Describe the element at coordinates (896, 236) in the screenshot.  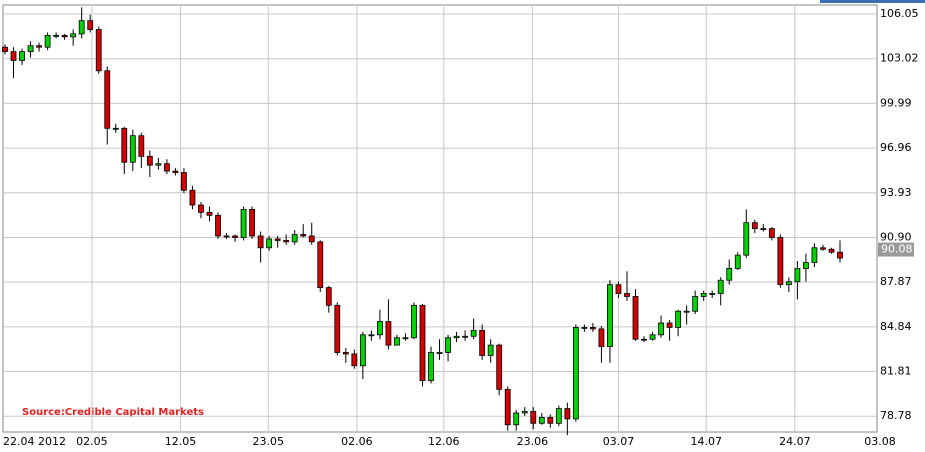
I see `y-tick-label: 90.90` at that location.